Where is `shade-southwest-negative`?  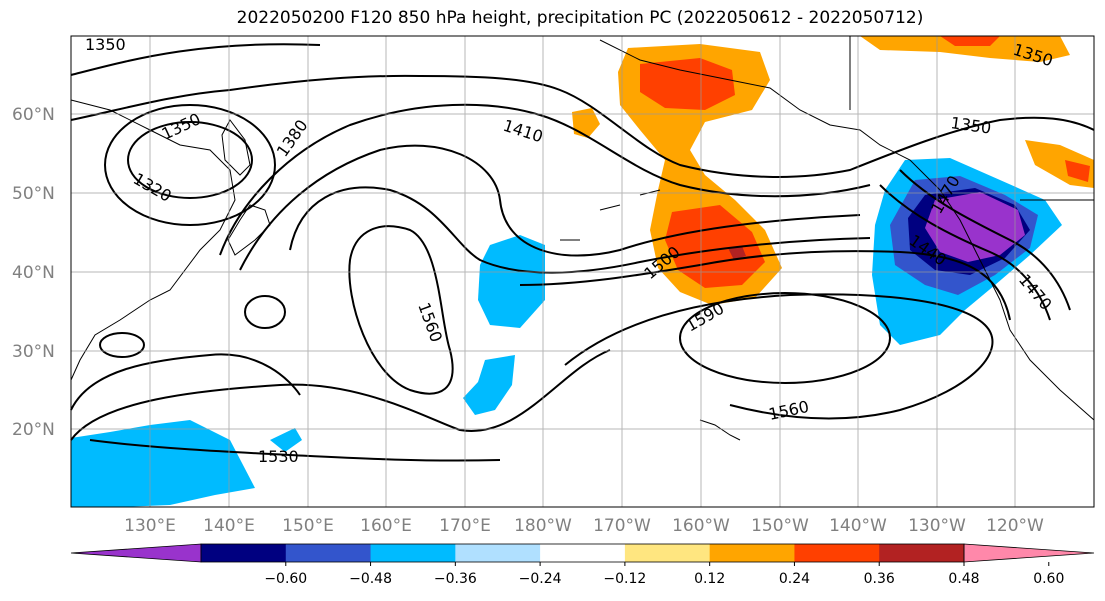
shade-southwest-negative is located at coordinates (163, 463).